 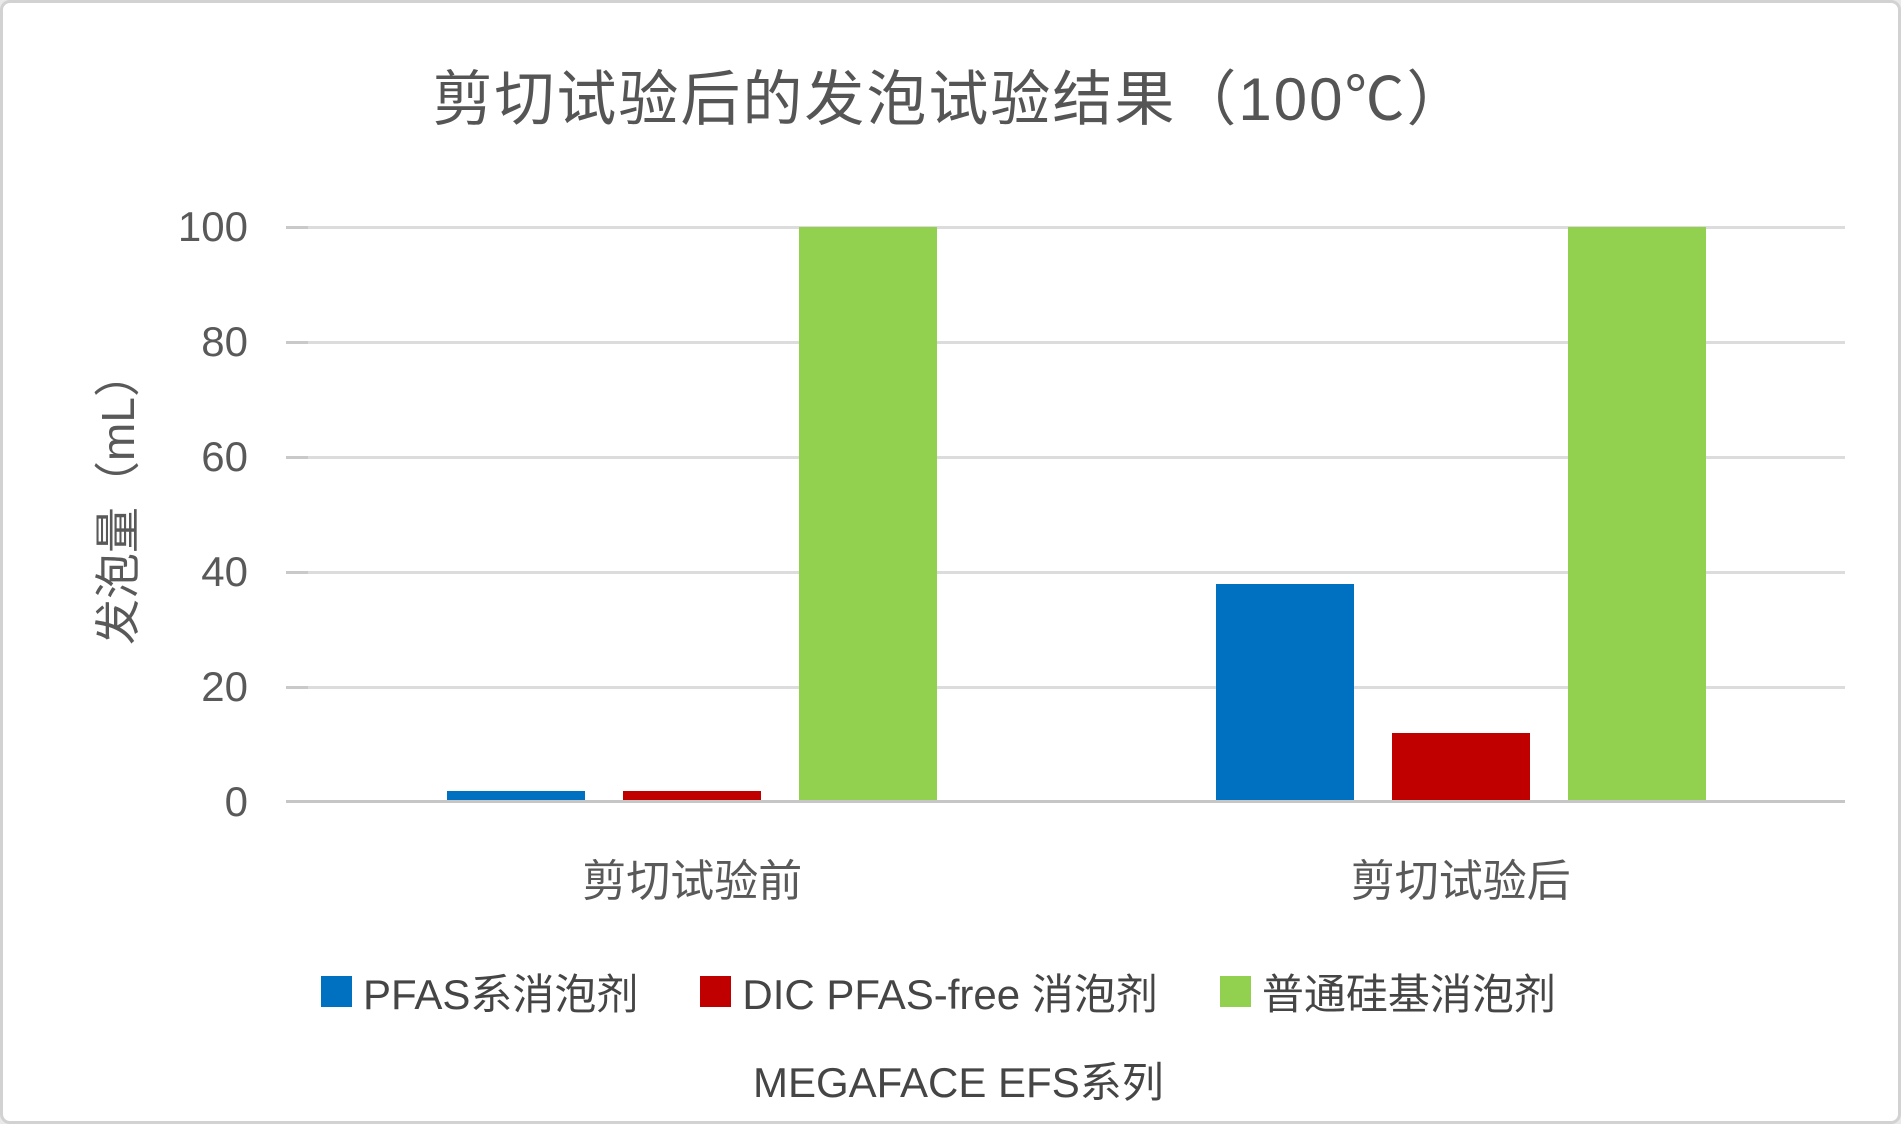 What do you see at coordinates (501, 994) in the screenshot?
I see `legend-label: PFAS系消泡剂` at bounding box center [501, 994].